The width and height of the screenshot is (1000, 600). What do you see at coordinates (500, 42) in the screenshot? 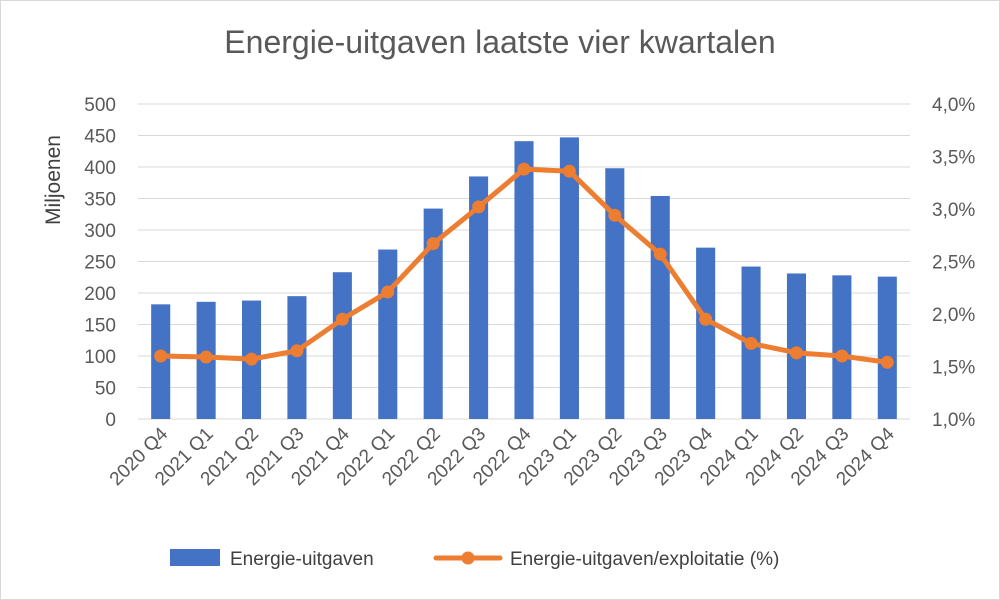
I see `chart-title: Energie-uitgaven laatste vier kwartalen` at bounding box center [500, 42].